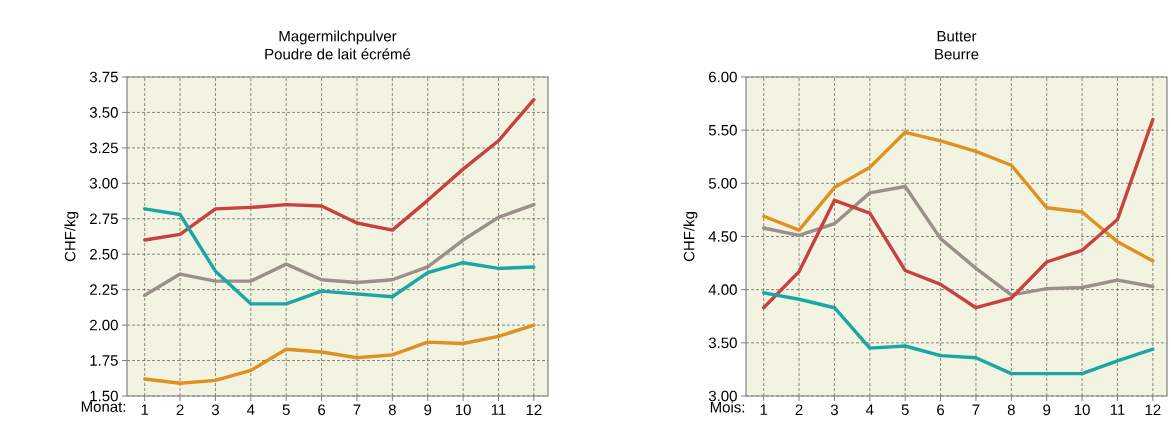 This screenshot has width=1171, height=441. I want to click on y-tick-label: 6.00, so click(723, 77).